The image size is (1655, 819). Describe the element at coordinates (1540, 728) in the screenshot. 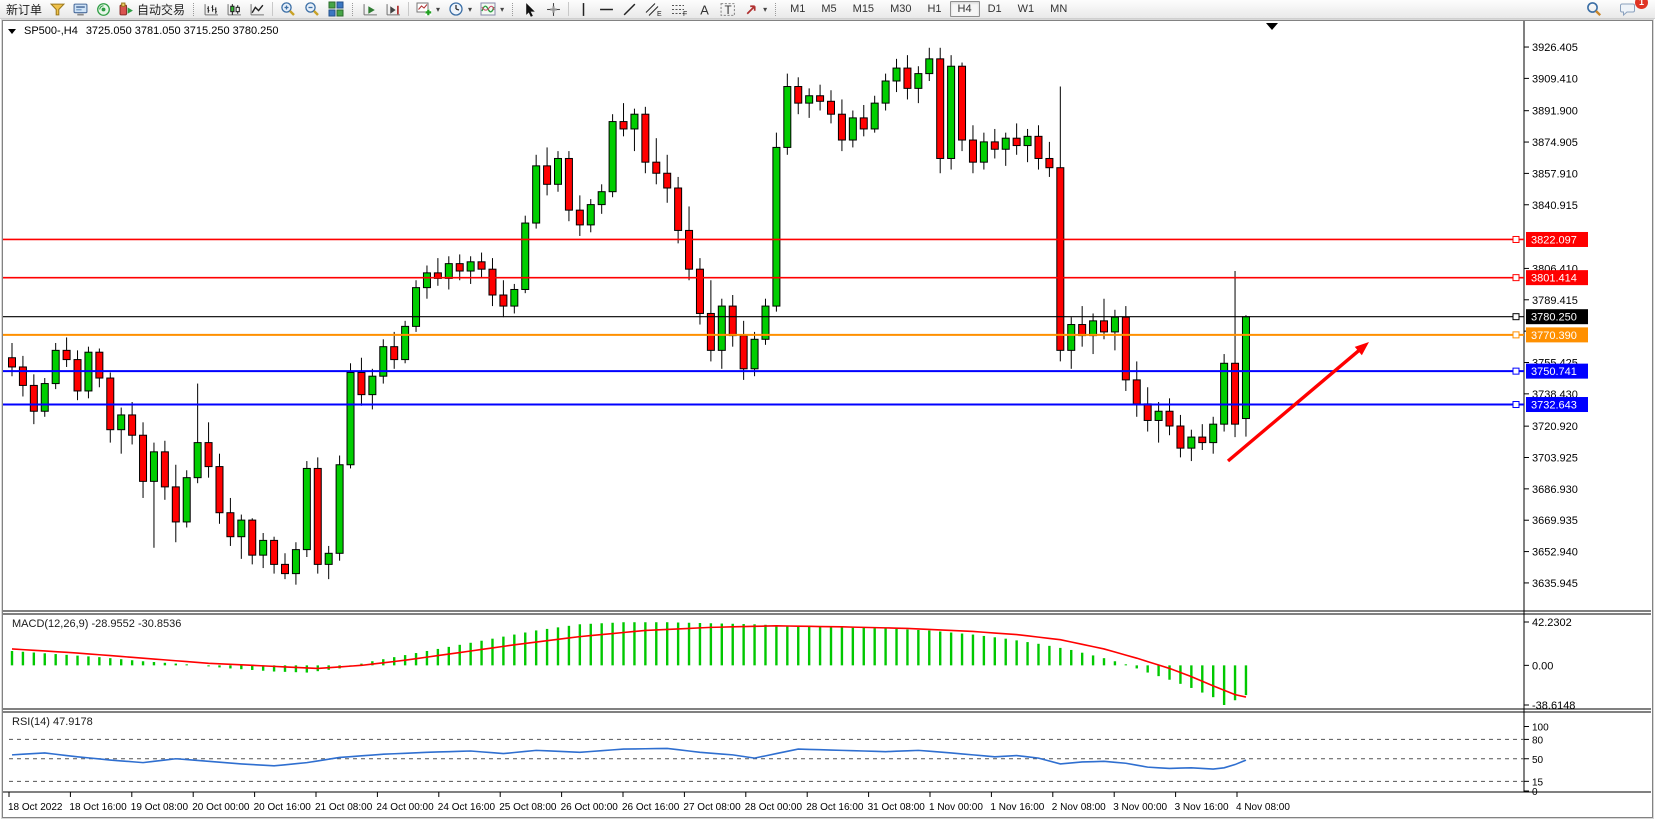

I see `rsi-axis-tick-label: 100` at that location.